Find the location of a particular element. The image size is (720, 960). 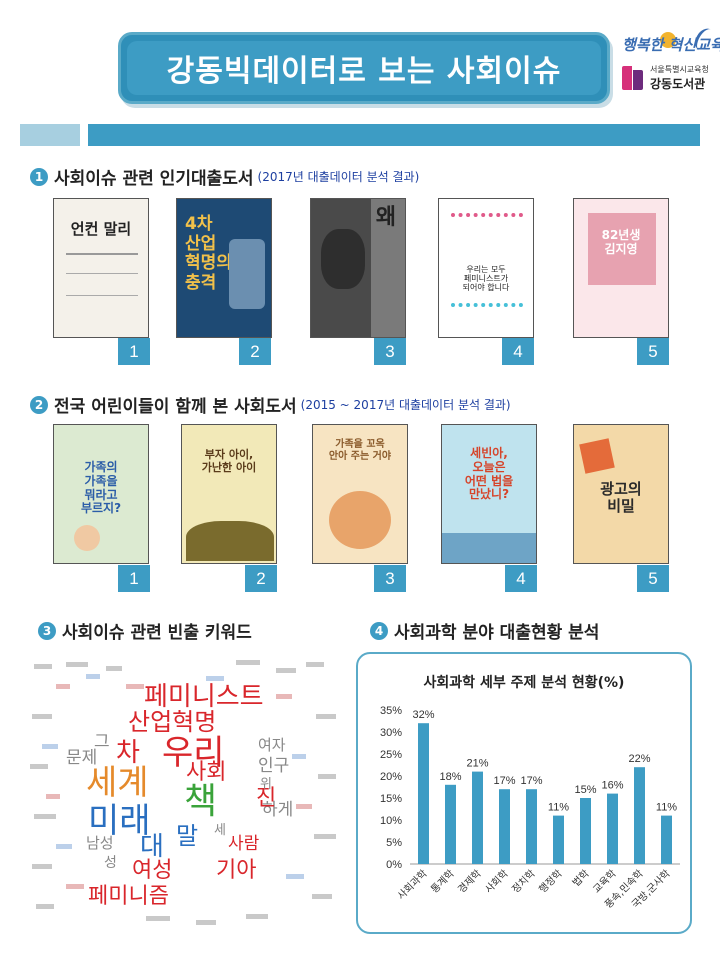

section4-heading: 4 사회과학 분야 대출현황 분석 is located at coordinates (484, 630).